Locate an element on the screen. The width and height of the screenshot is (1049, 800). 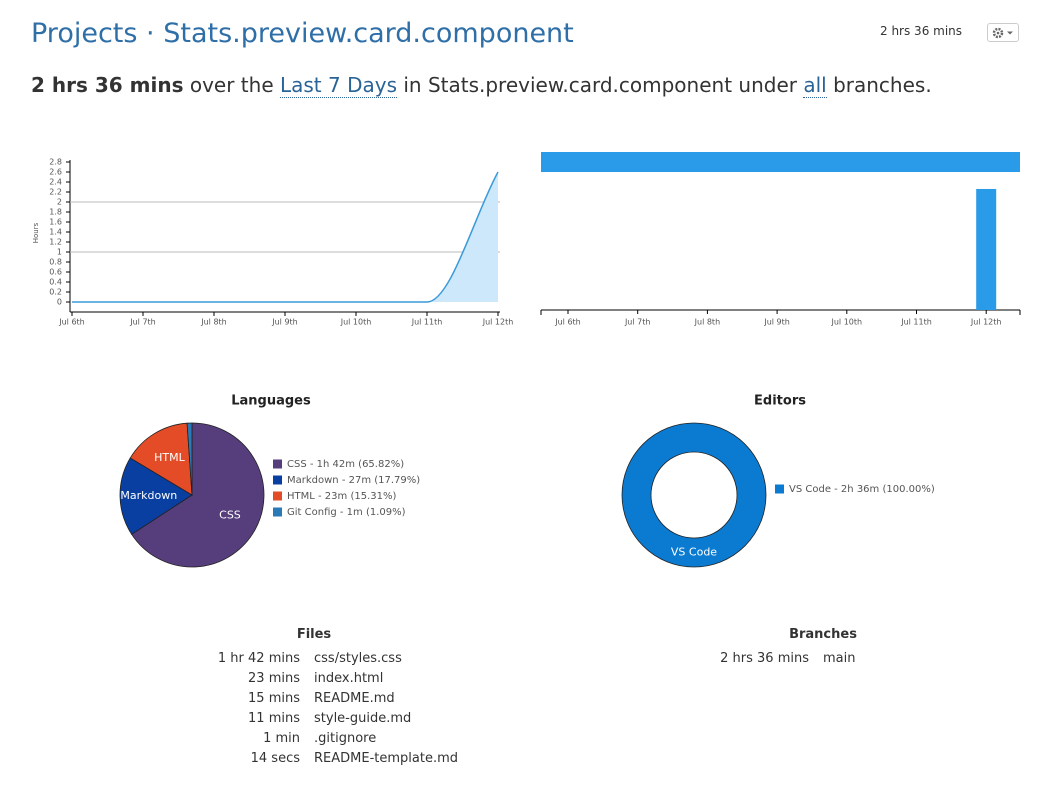
duration-cell: 2 hrs 36 mins is located at coordinates (764, 658).